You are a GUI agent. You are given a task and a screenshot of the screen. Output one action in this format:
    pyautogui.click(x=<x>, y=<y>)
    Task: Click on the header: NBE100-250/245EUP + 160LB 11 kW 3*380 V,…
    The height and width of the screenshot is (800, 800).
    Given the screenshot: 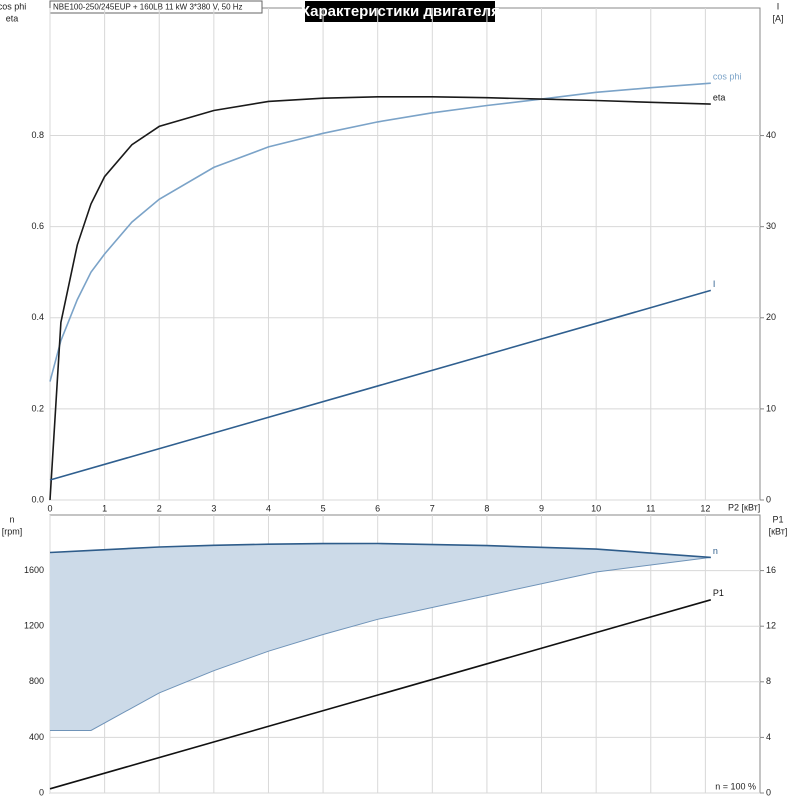 What is the action you would take?
    pyautogui.click(x=148, y=7)
    